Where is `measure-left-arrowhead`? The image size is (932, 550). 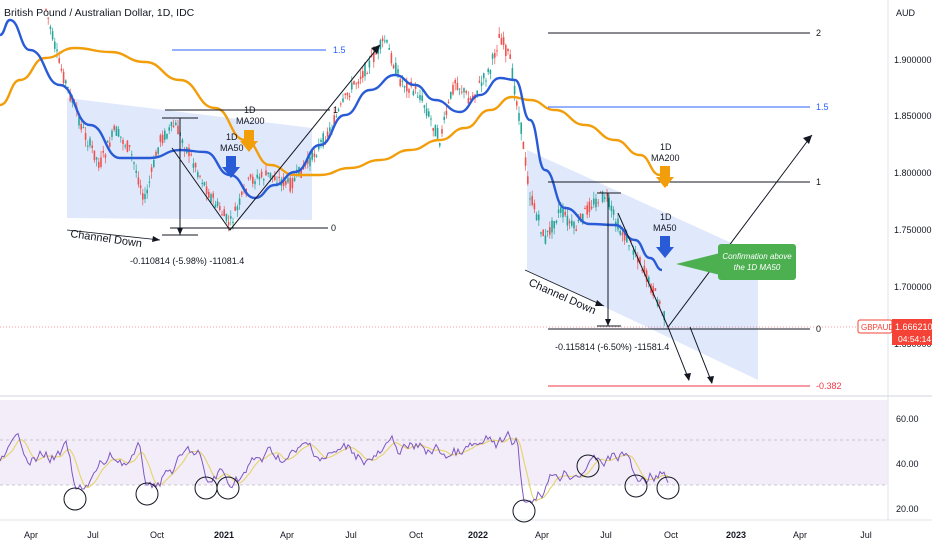 measure-left-arrowhead is located at coordinates (180, 231).